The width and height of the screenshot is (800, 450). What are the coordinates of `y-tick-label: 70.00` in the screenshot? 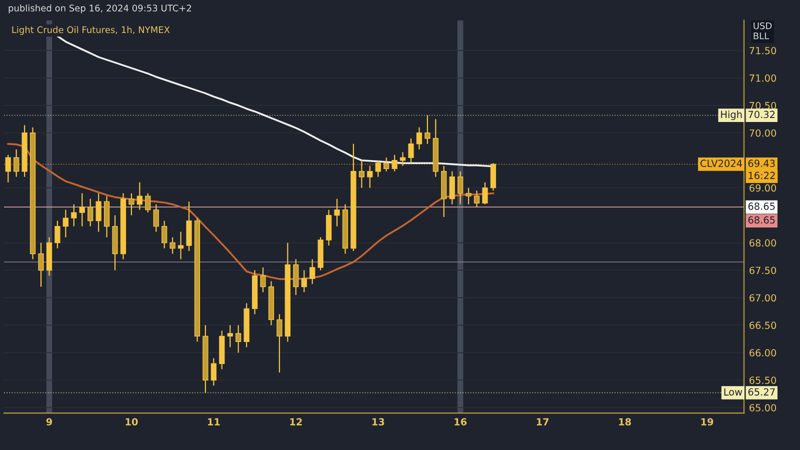 It's located at (763, 133).